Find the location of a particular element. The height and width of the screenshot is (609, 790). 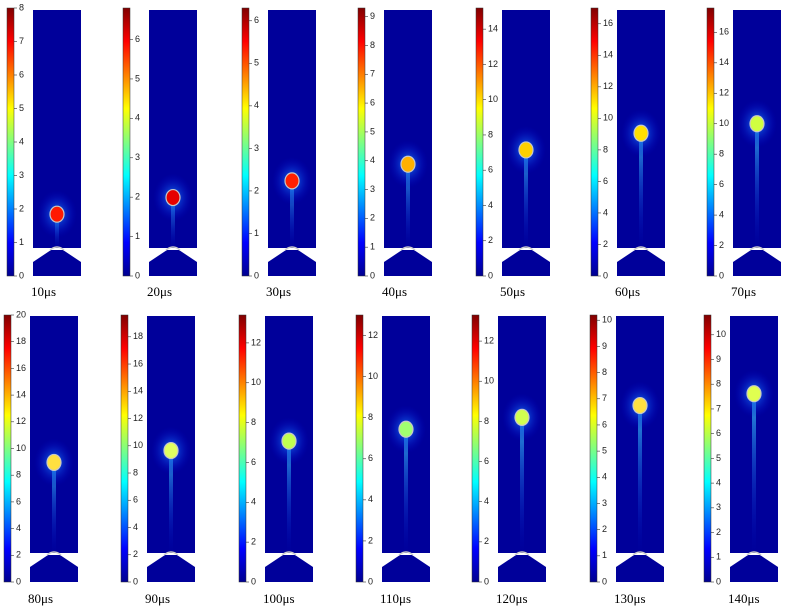

time-label: 110μs is located at coordinates (395, 598).